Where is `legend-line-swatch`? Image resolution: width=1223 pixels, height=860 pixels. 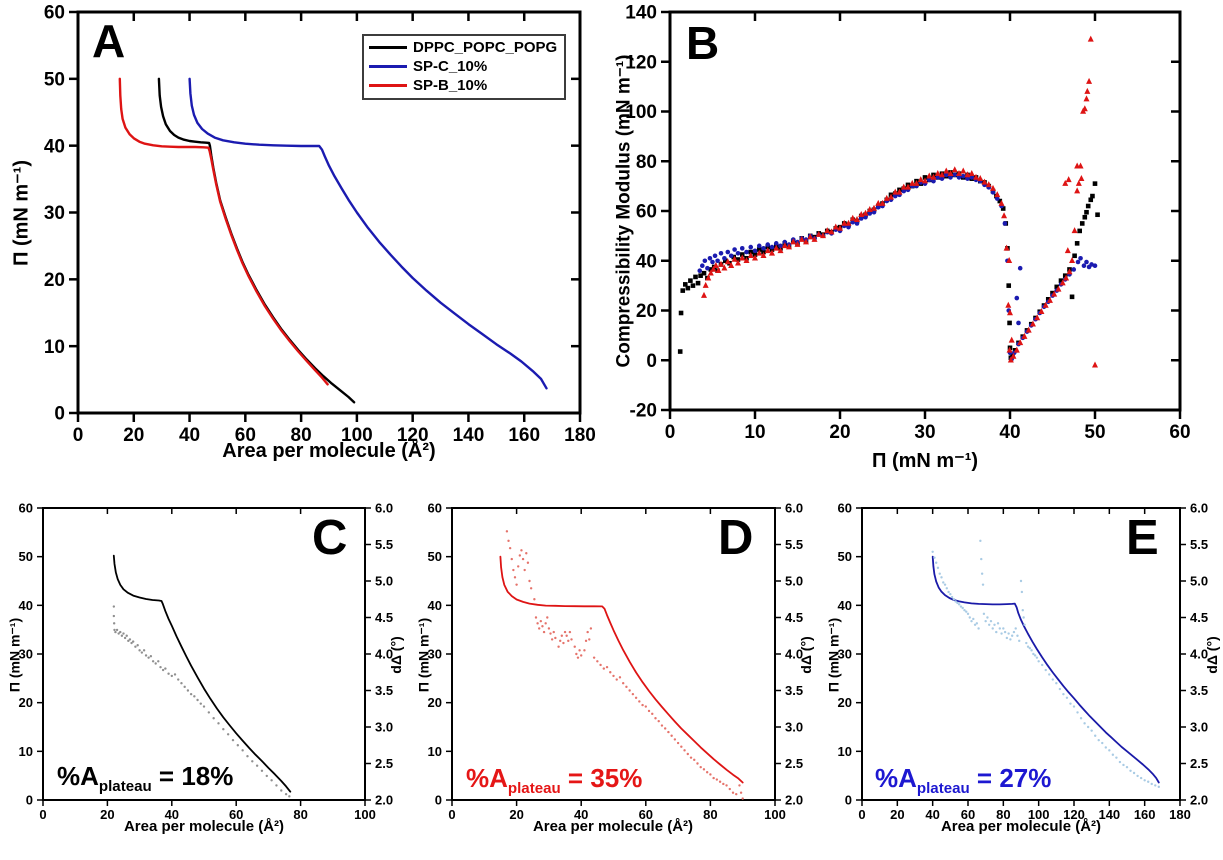
legend-line-swatch is located at coordinates (388, 66).